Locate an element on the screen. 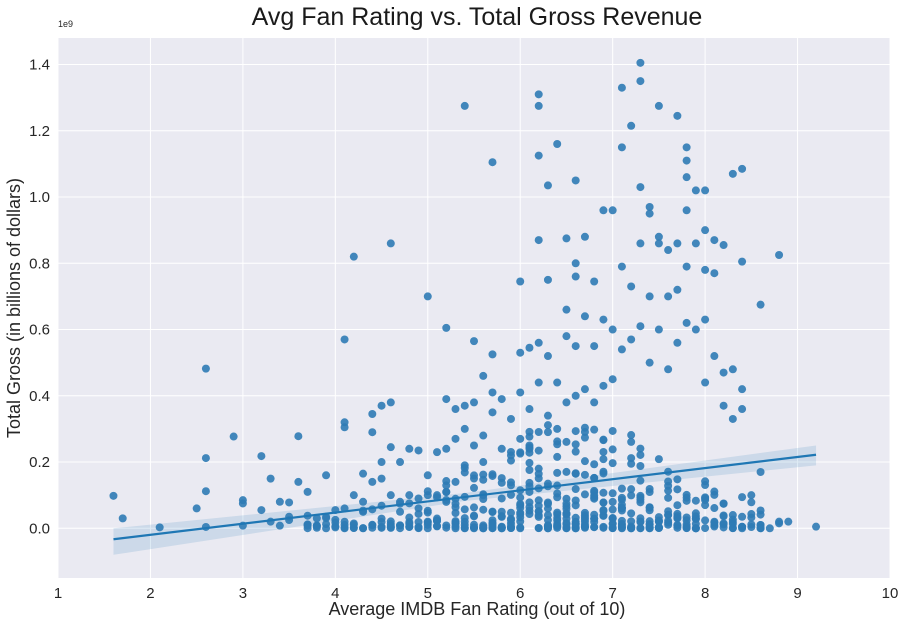 This screenshot has height=625, width=910. x-tick-label: 2 is located at coordinates (150, 593).